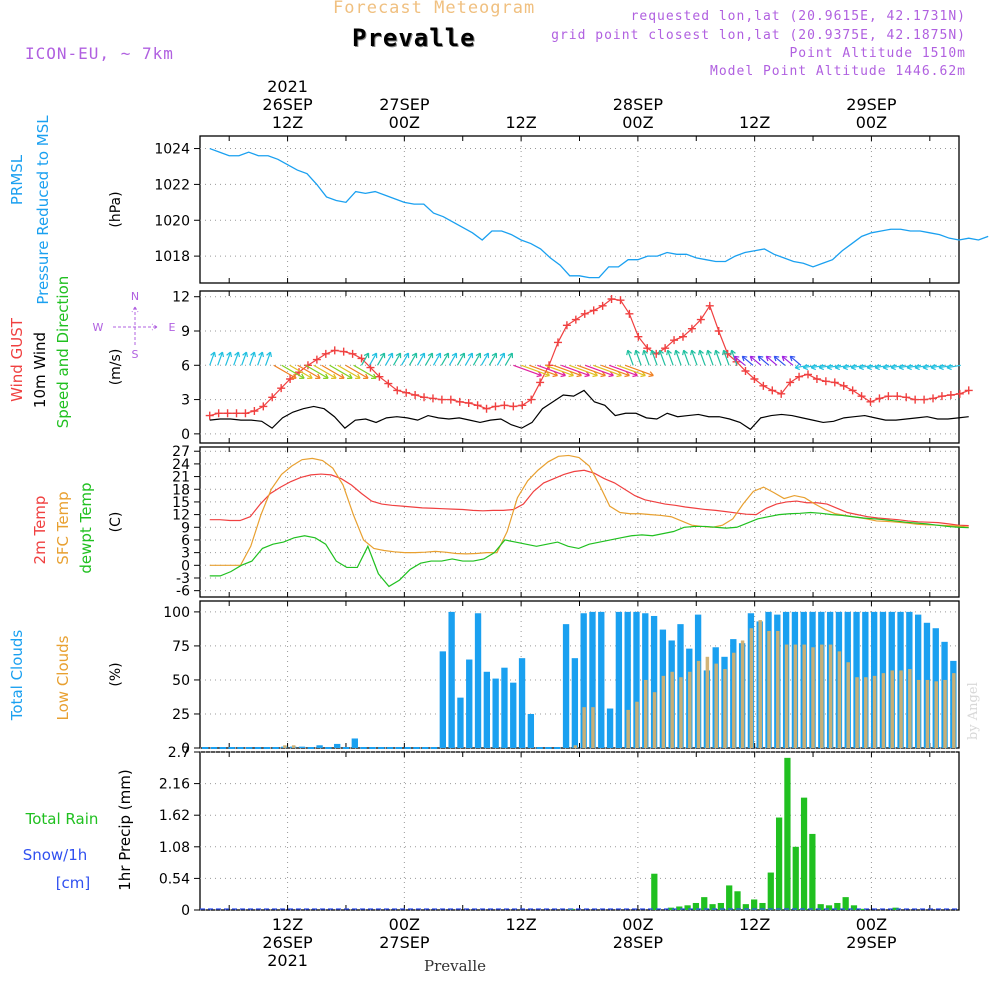 This screenshot has width=1000, height=1000. Describe the element at coordinates (871, 122) in the screenshot. I see `xaxis-top-label: 00Z` at that location.